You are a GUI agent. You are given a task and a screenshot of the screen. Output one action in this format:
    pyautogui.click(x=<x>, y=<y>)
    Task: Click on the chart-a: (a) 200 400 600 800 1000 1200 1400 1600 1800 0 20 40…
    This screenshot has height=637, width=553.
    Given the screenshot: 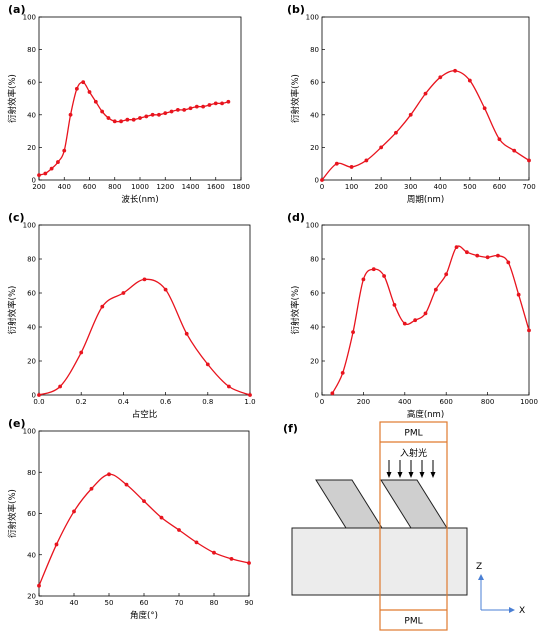 What is the action you would take?
    pyautogui.click(x=128, y=104)
    